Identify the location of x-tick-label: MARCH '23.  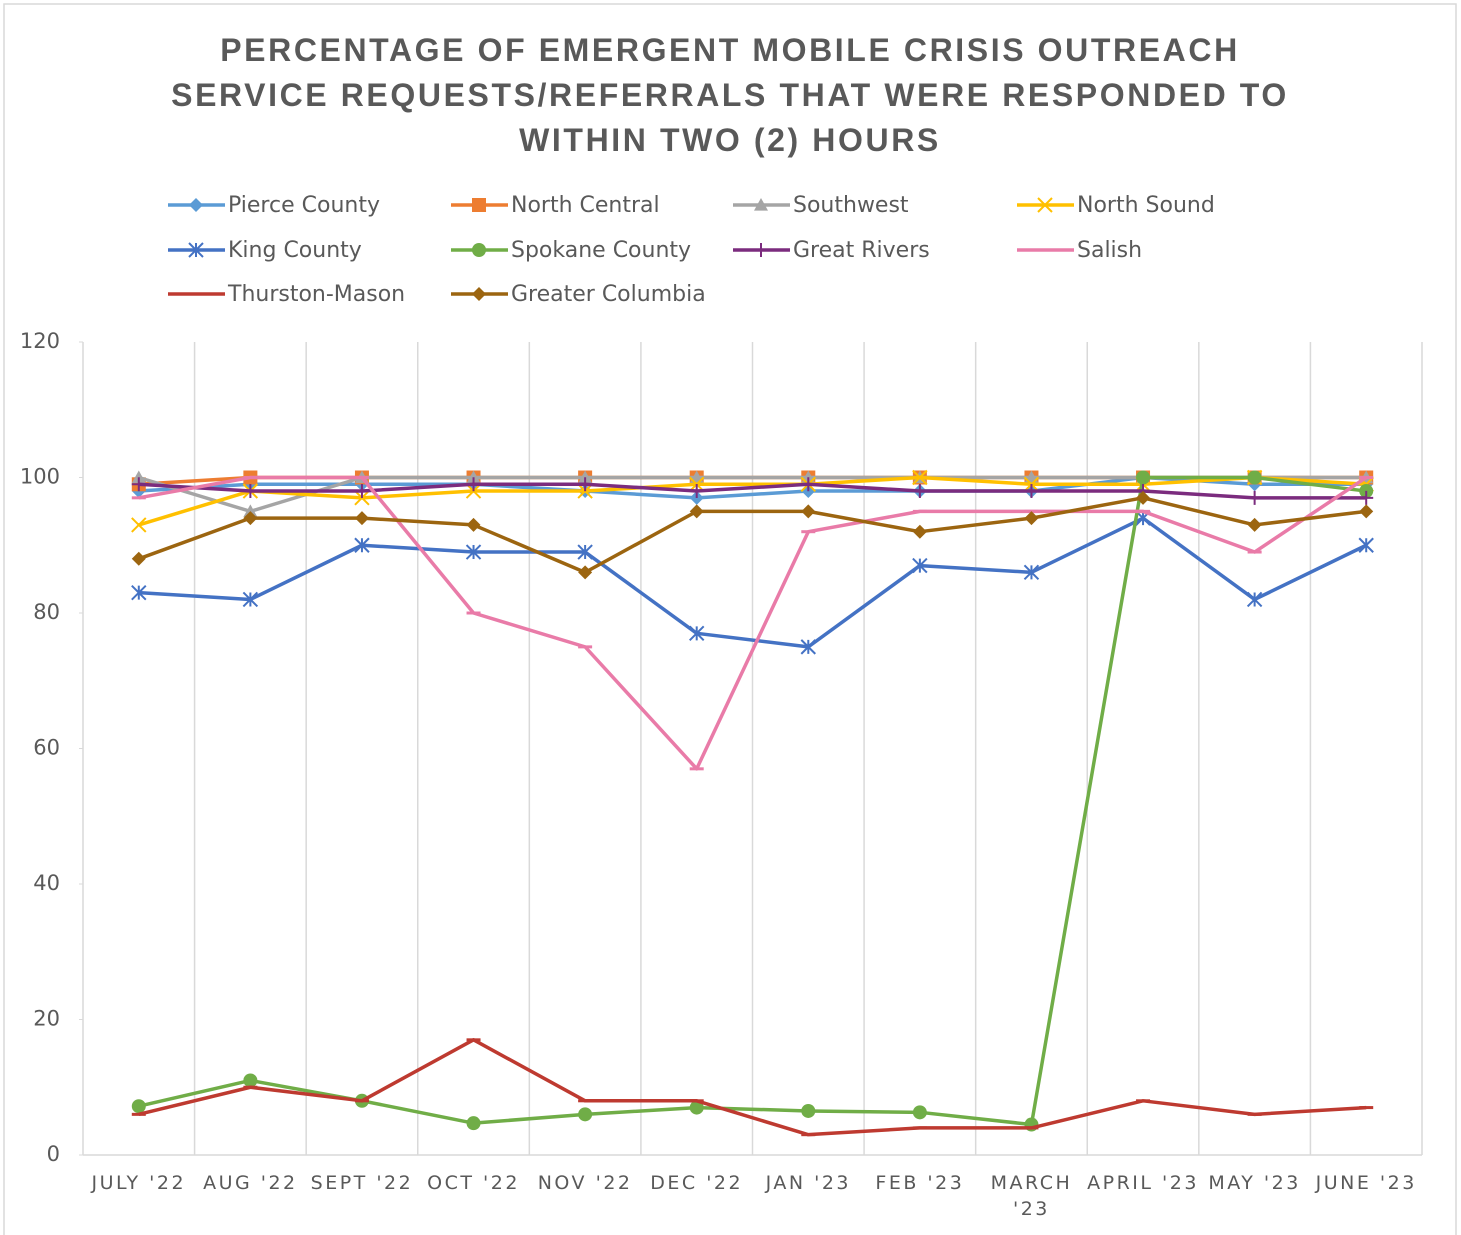
(1031, 1196).